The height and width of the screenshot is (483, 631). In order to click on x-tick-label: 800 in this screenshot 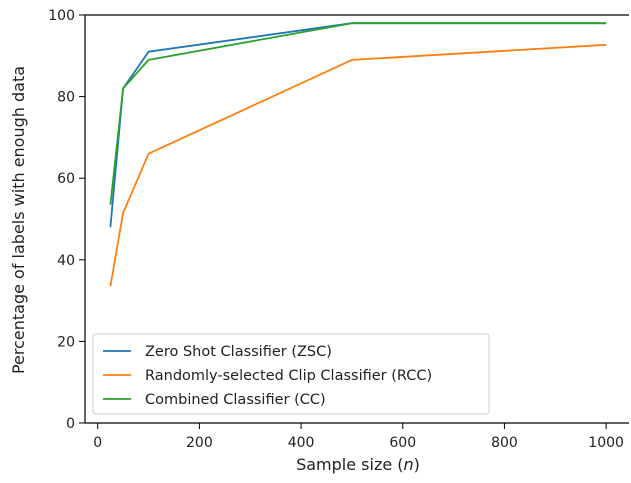, I will do `click(504, 443)`.